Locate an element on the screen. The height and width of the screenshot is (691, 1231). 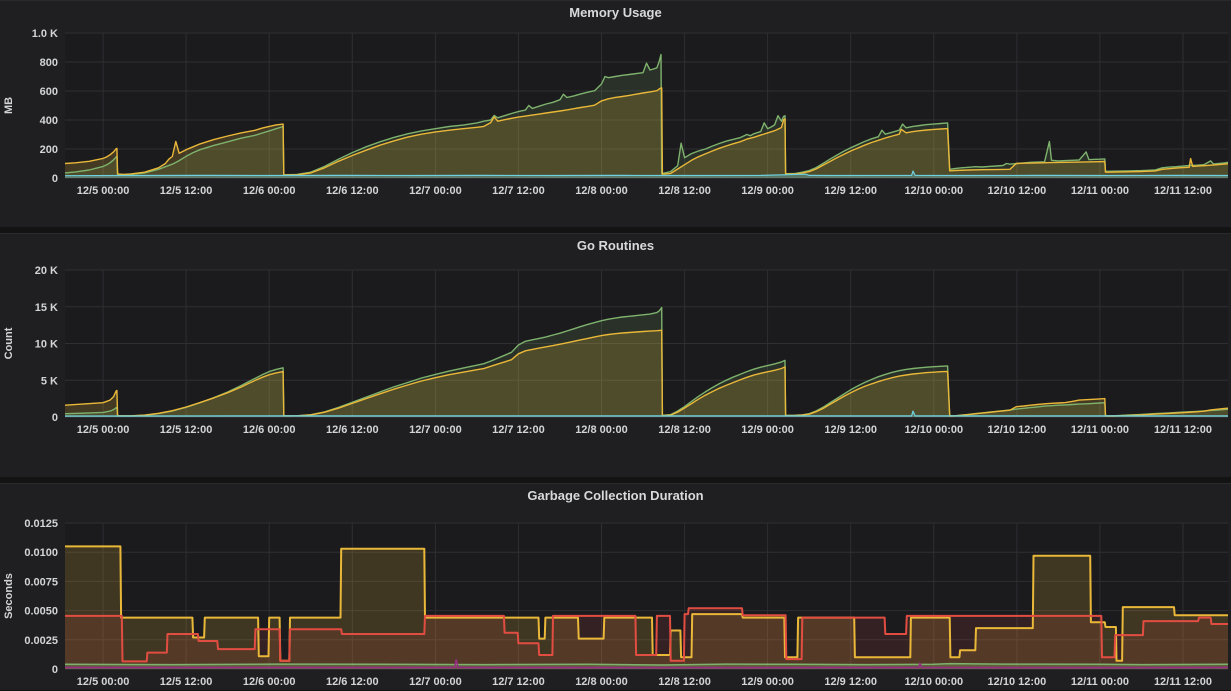
series-area-cyan is located at coordinates (646, 174).